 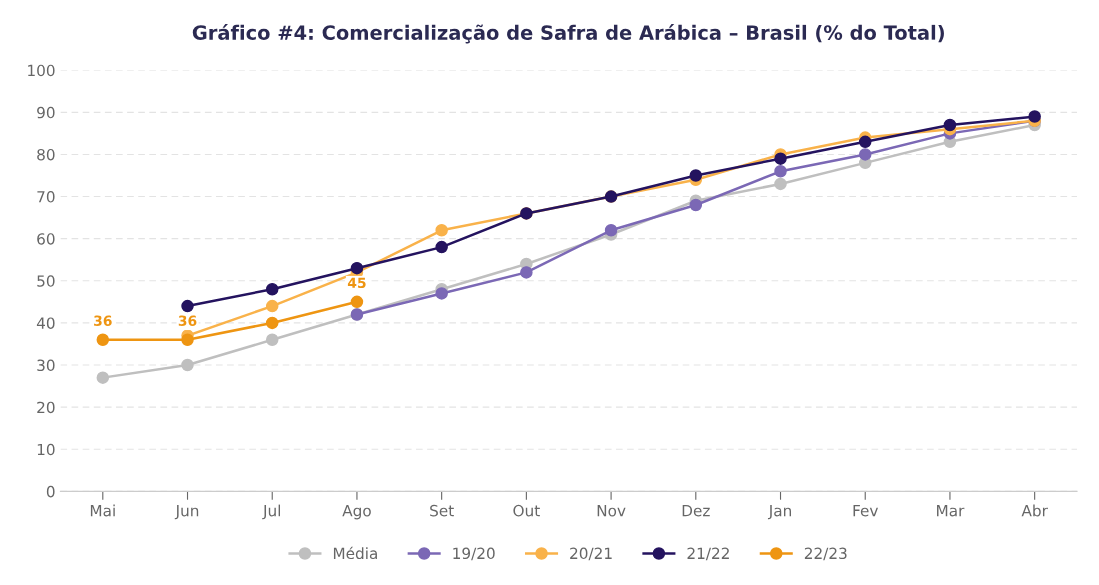 What do you see at coordinates (825, 554) in the screenshot?
I see `legend-label: 22/23` at bounding box center [825, 554].